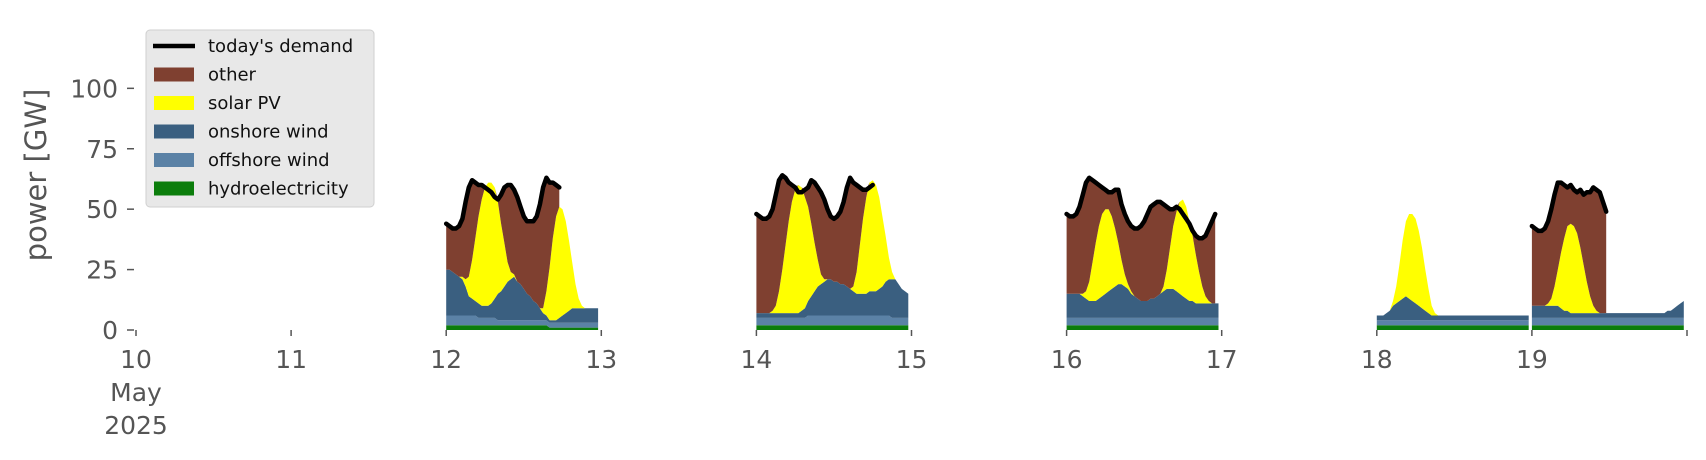 The width and height of the screenshot is (1706, 460). What do you see at coordinates (76, 209) in the screenshot?
I see `y-axis: power [GW] 0 25 50 75 100` at bounding box center [76, 209].